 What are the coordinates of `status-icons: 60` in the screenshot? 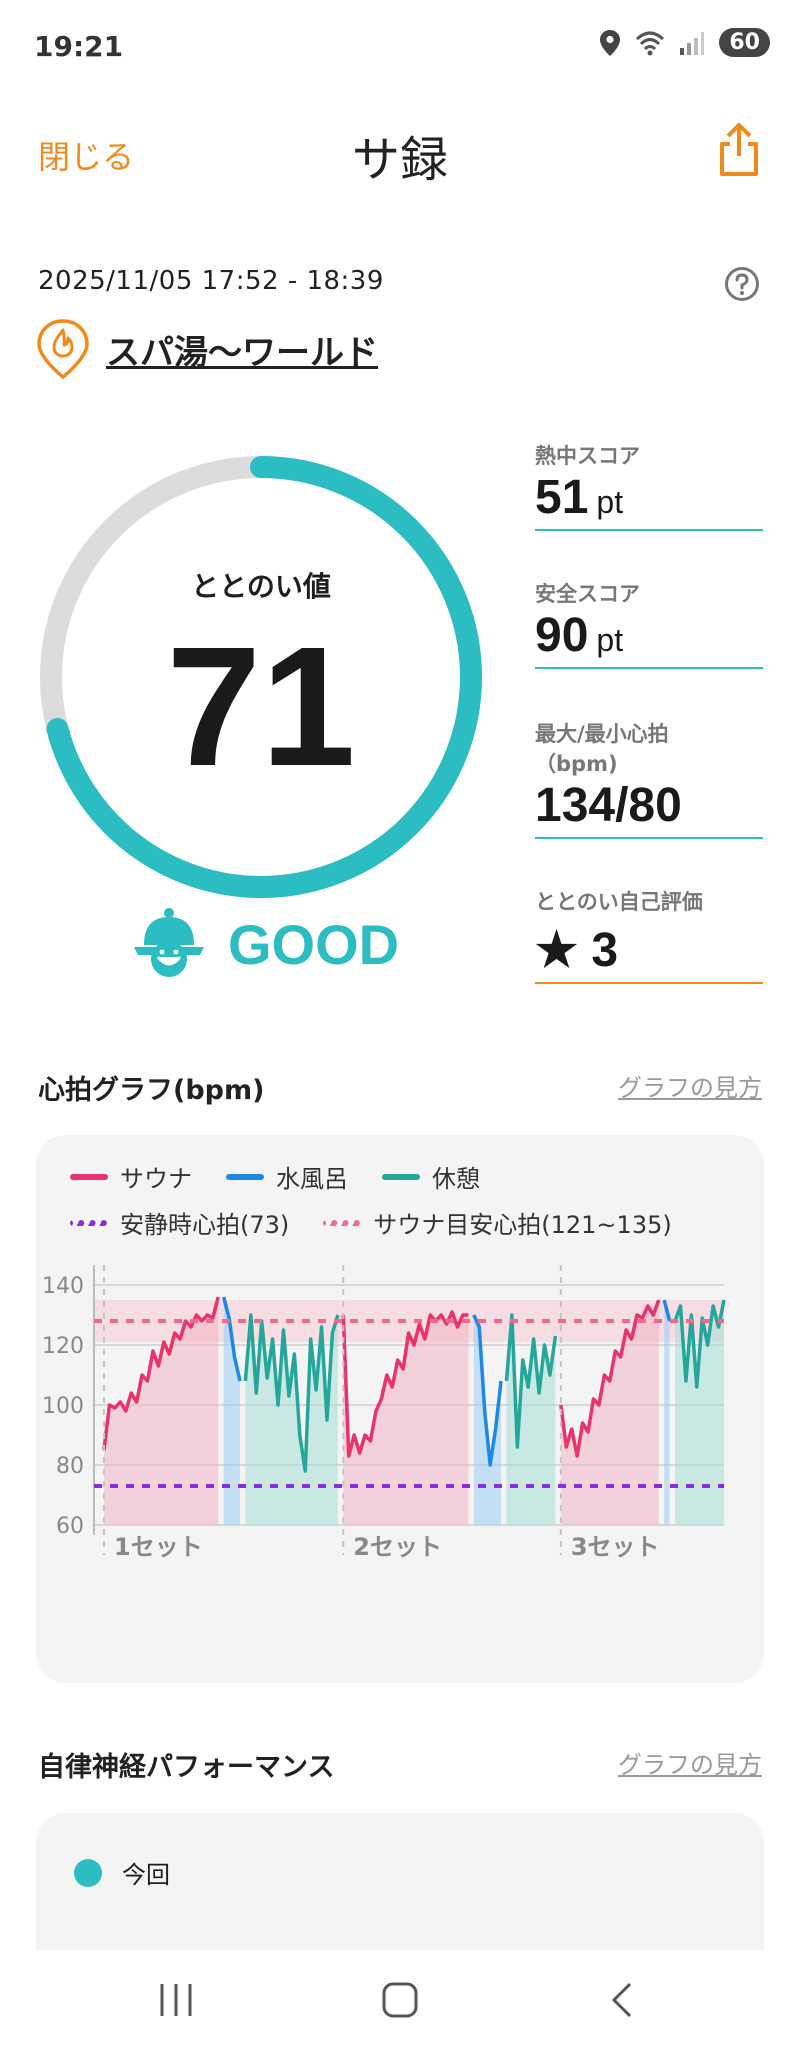 It's located at (684, 42).